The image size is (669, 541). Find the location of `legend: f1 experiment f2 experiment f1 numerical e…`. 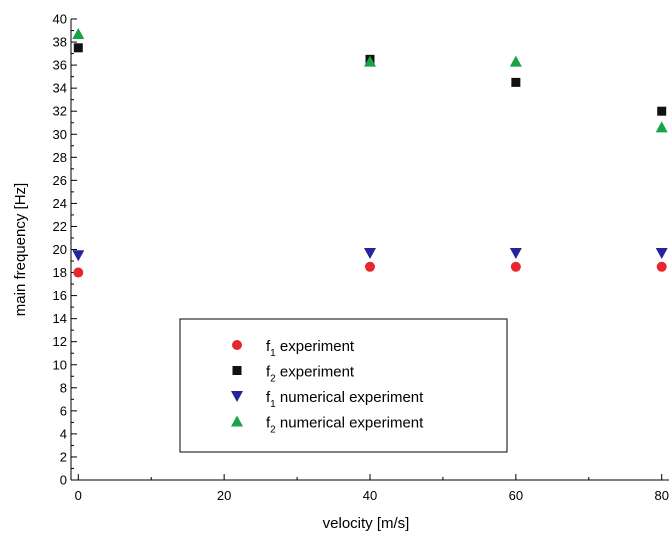

legend: f1 experiment f2 experiment f1 numerical e… is located at coordinates (343, 385).